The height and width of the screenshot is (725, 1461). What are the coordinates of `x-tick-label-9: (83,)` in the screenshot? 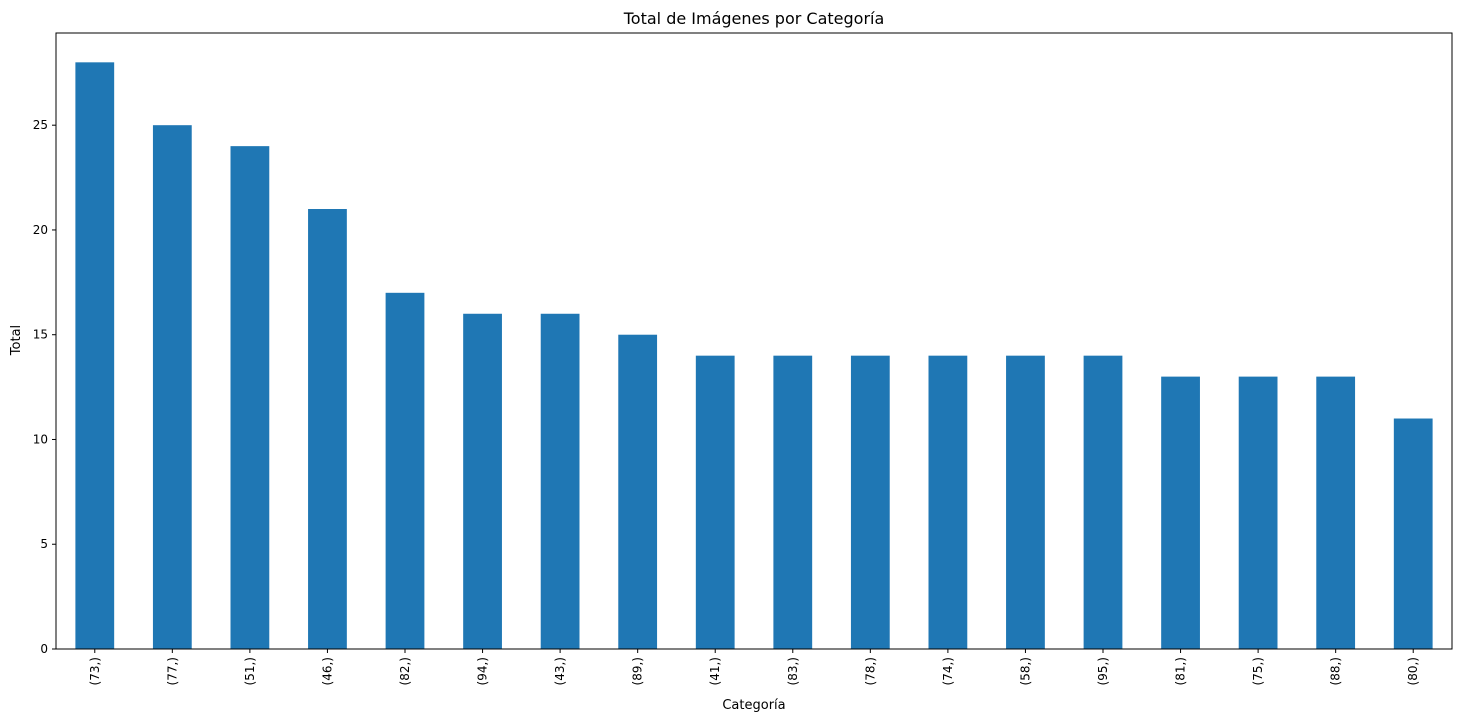 It's located at (793, 671).